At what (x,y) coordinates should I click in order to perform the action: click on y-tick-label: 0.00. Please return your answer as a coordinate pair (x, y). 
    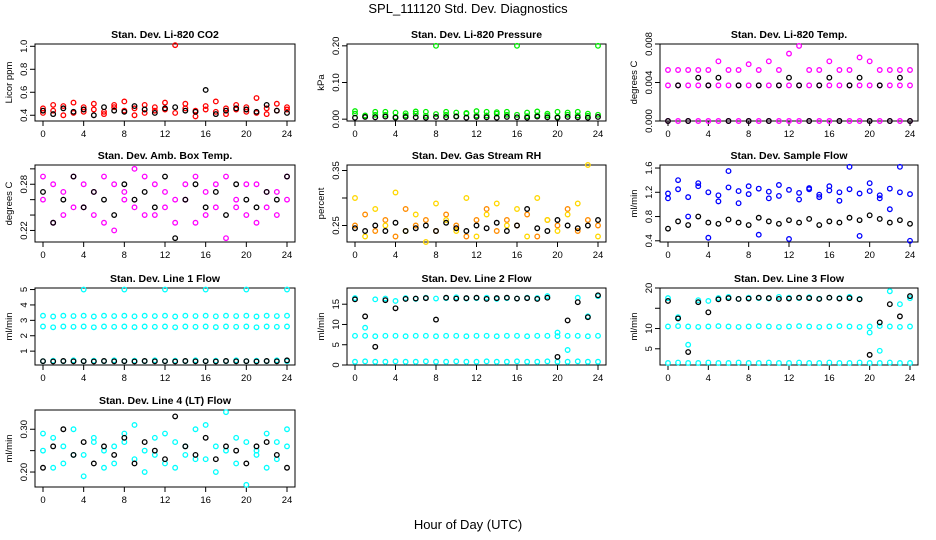
    Looking at the image, I should click on (336, 119).